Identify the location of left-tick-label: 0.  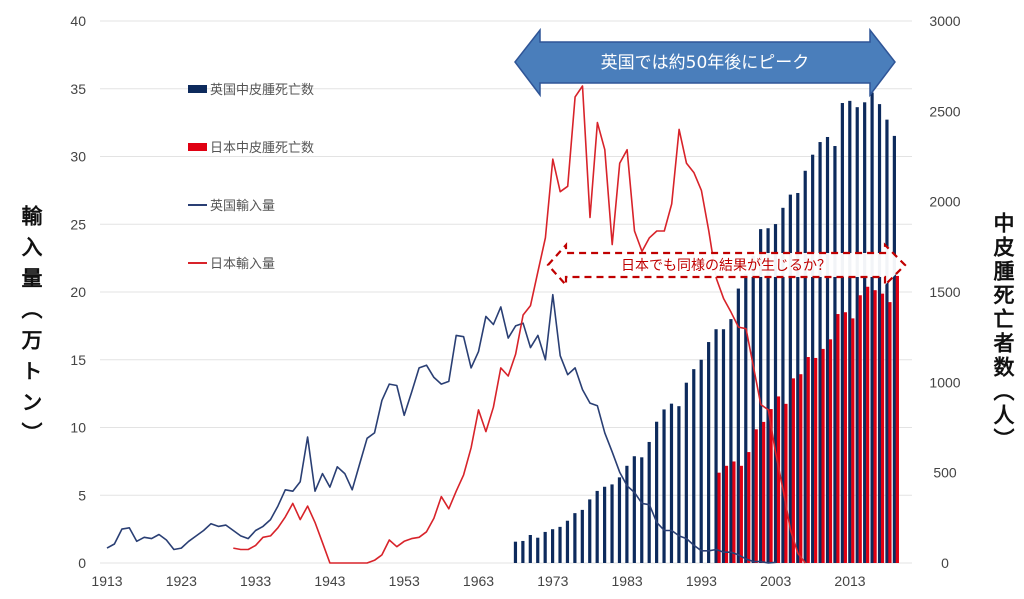
(82, 563).